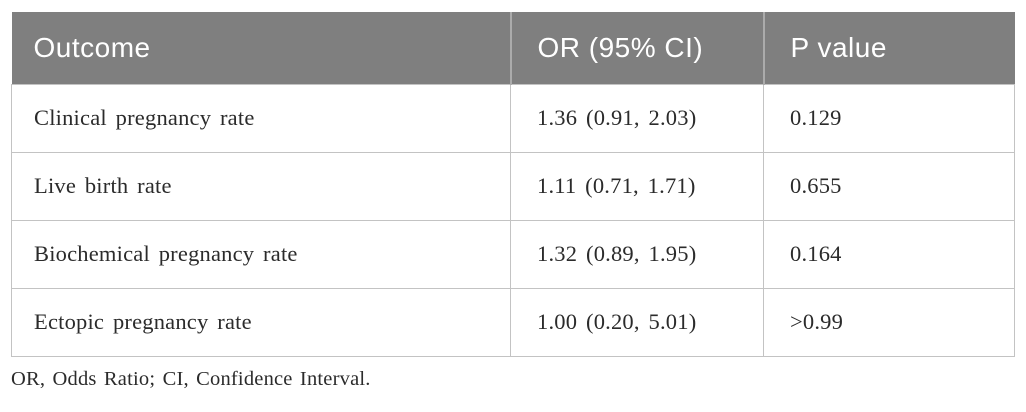 Image resolution: width=1026 pixels, height=412 pixels. I want to click on cell-p-value: >0.99, so click(889, 322).